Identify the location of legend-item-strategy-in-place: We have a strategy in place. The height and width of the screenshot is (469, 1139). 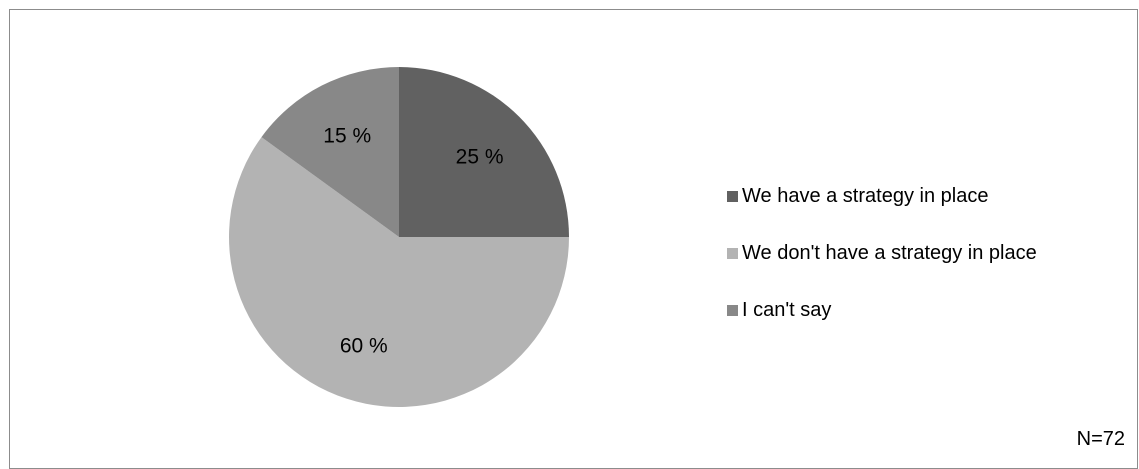
(882, 196).